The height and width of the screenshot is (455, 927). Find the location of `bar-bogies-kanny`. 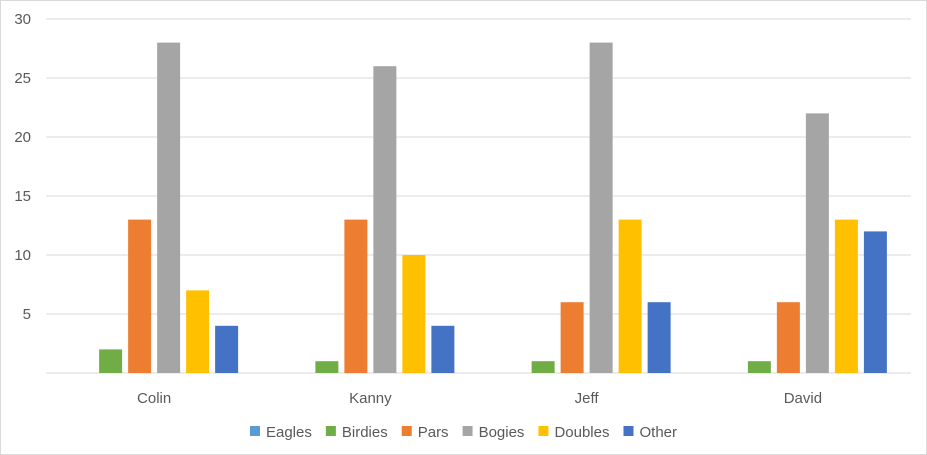

bar-bogies-kanny is located at coordinates (385, 219).